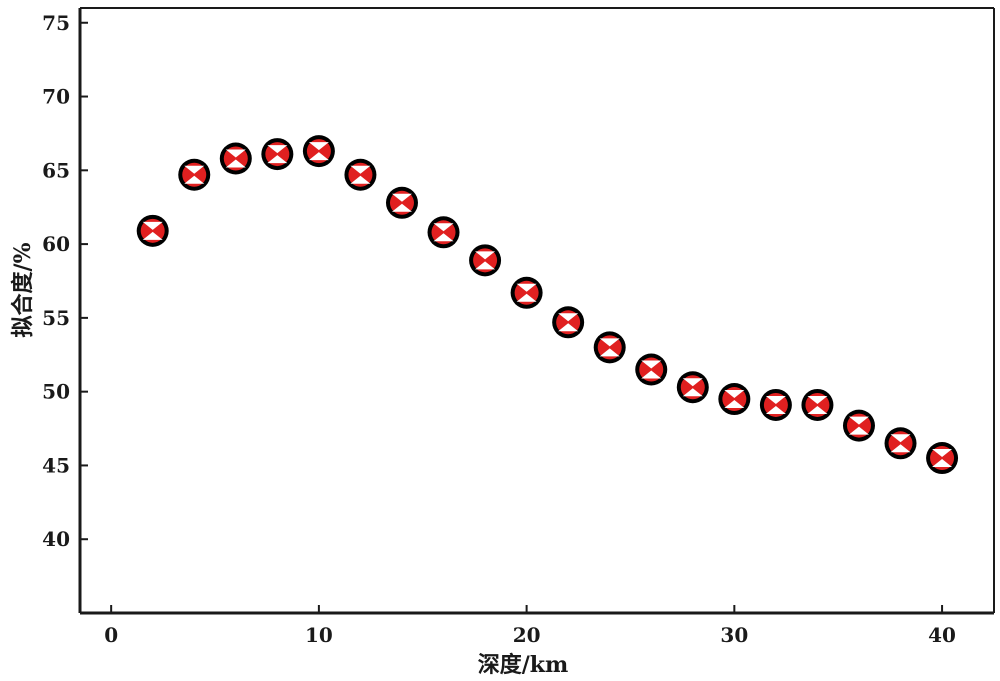  I want to click on y-tick-label: 40, so click(56, 539).